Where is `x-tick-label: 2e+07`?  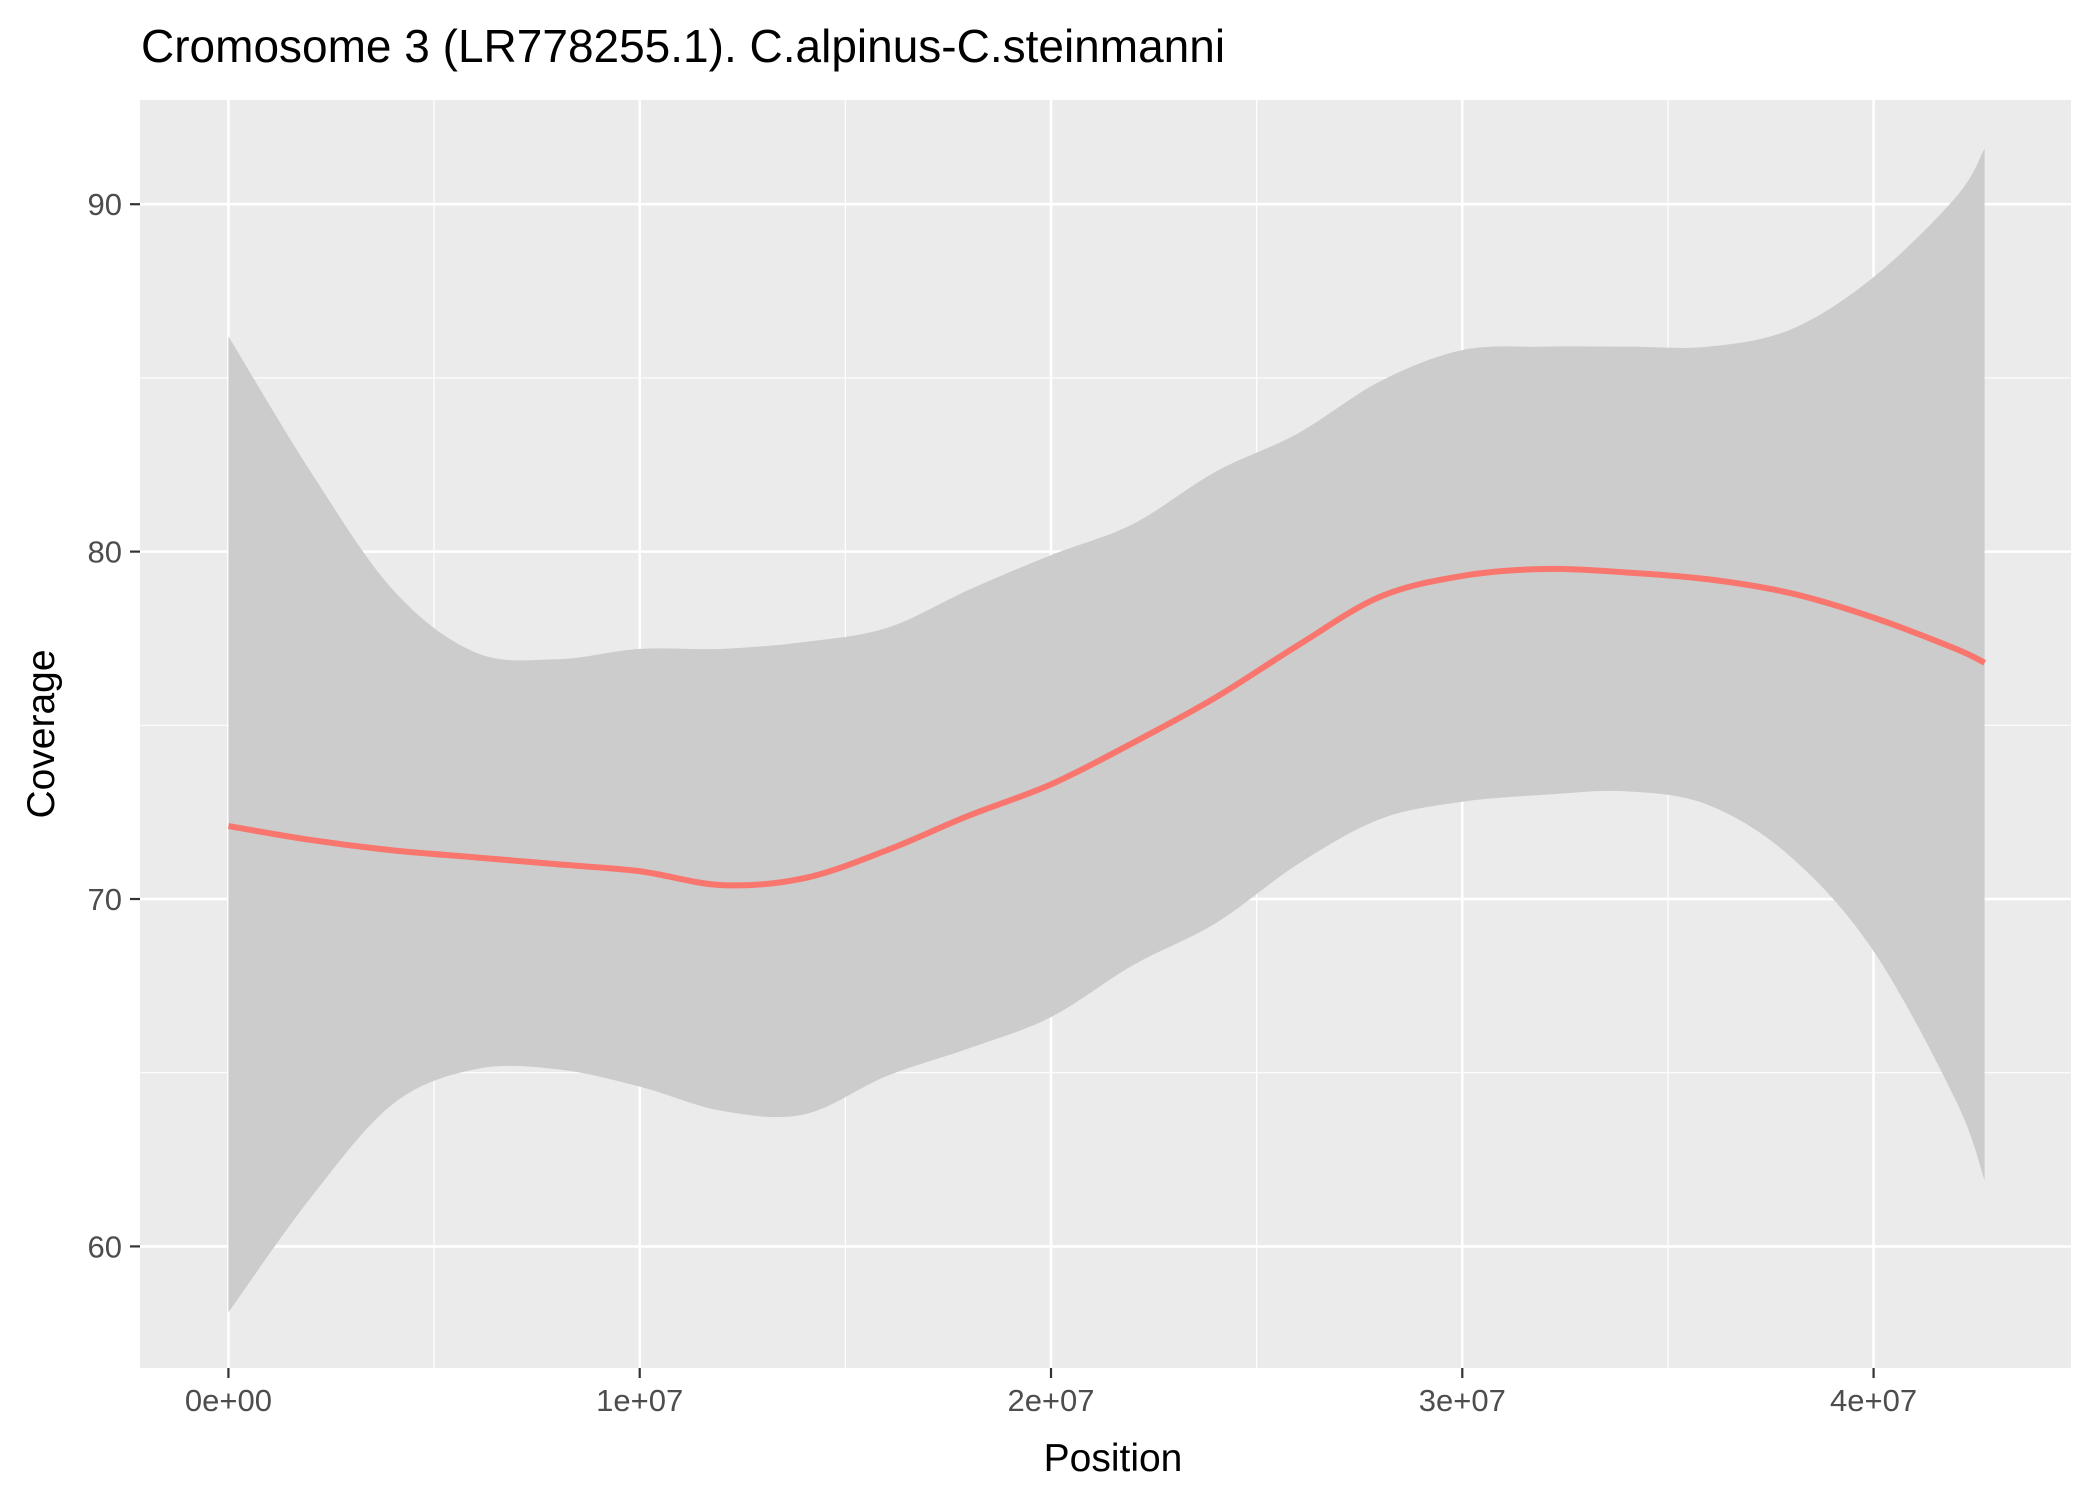
x-tick-label: 2e+07 is located at coordinates (1050, 1400).